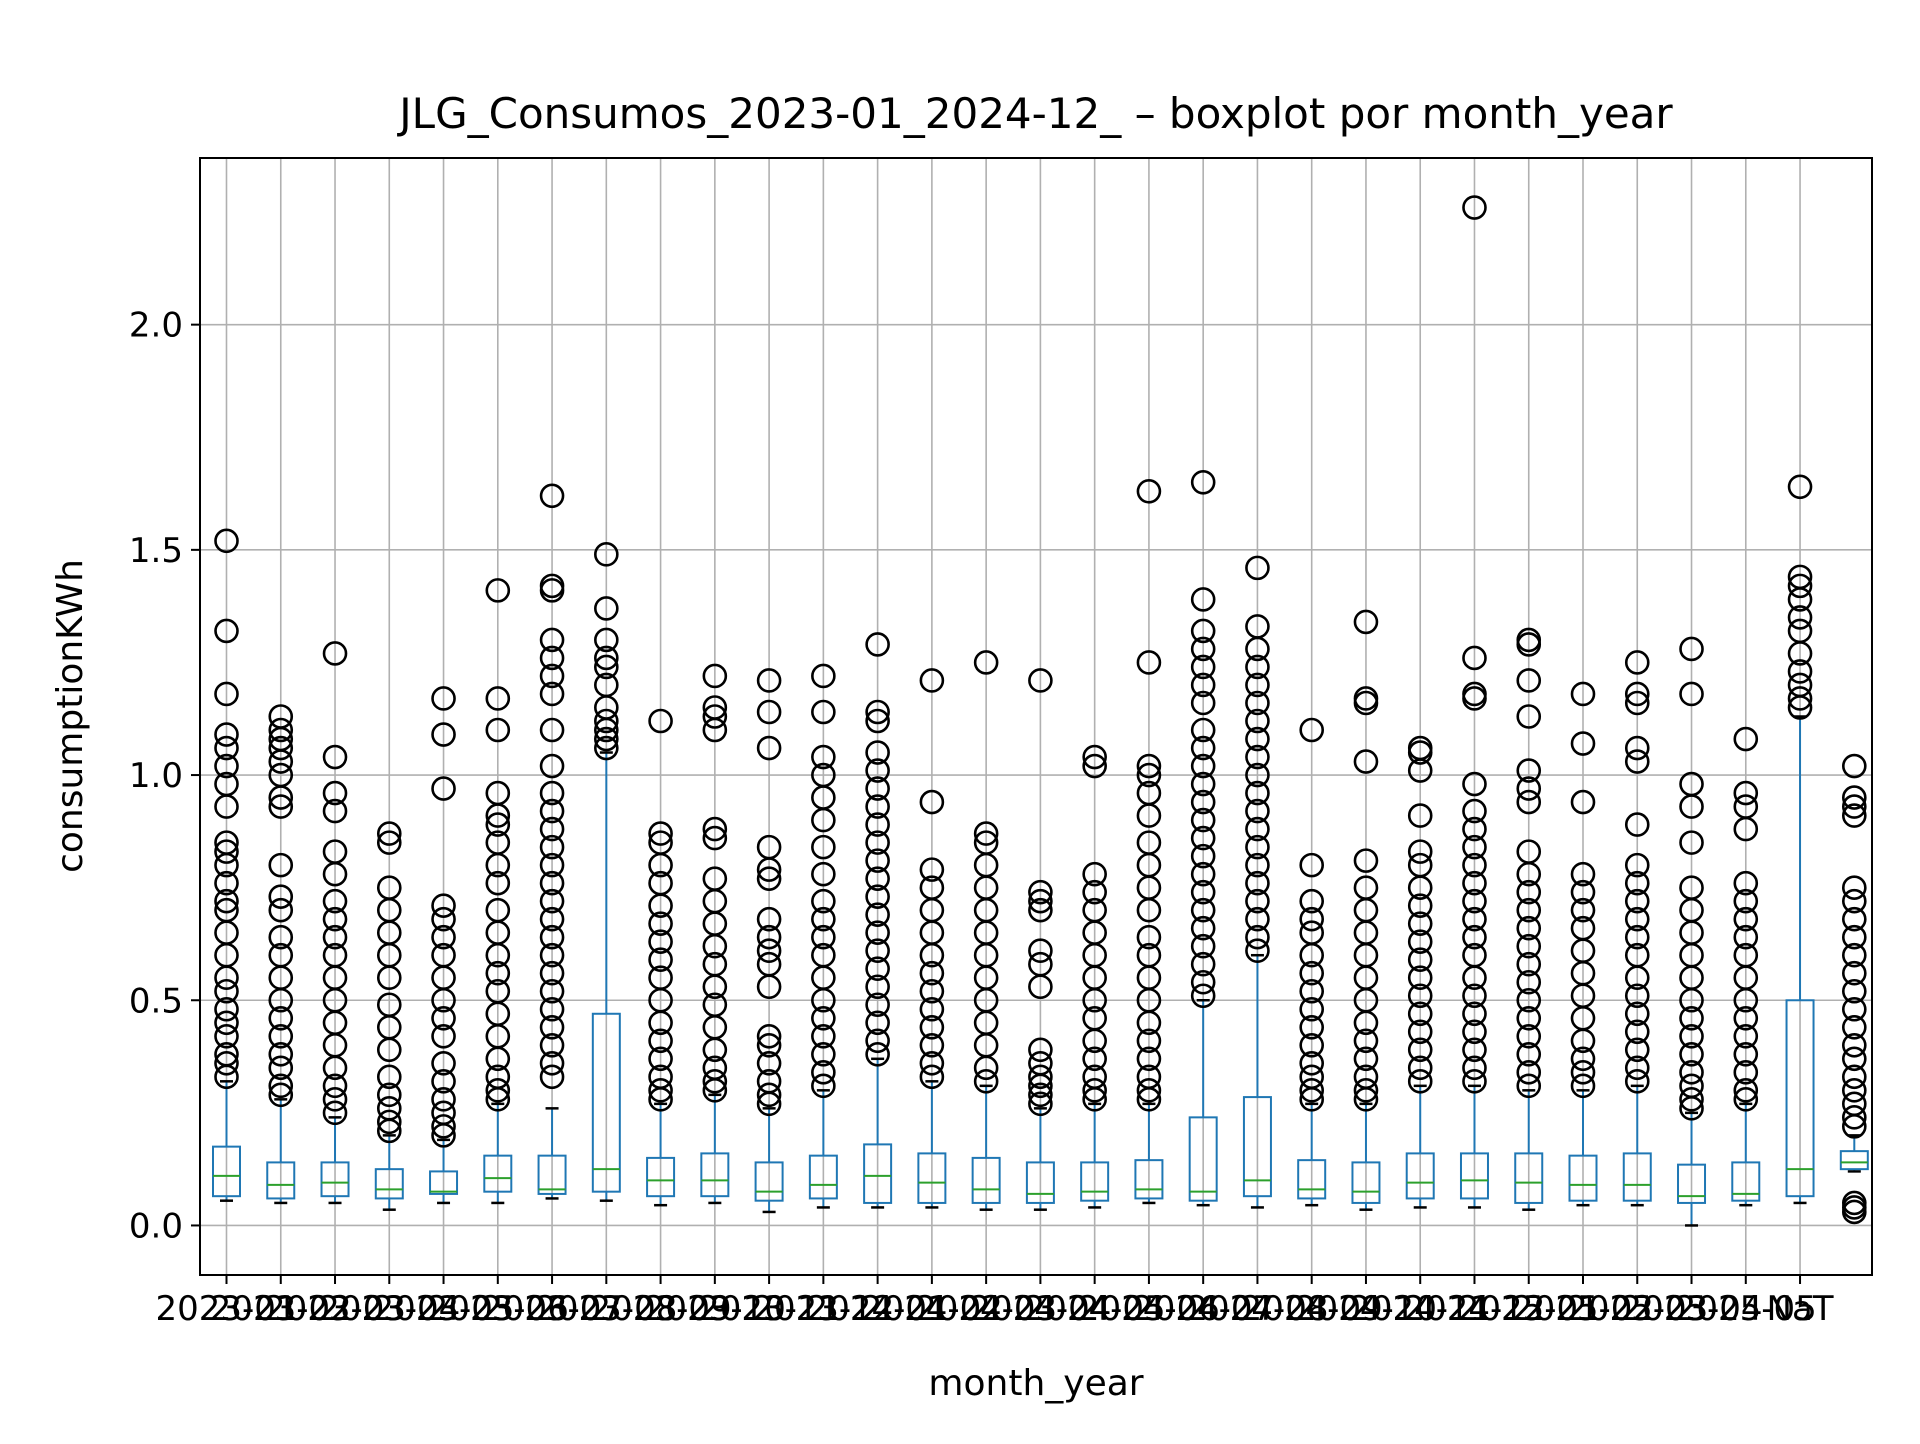 The image size is (1920, 1444). I want to click on x-tick-label: 2023-09, so click(661, 1309).